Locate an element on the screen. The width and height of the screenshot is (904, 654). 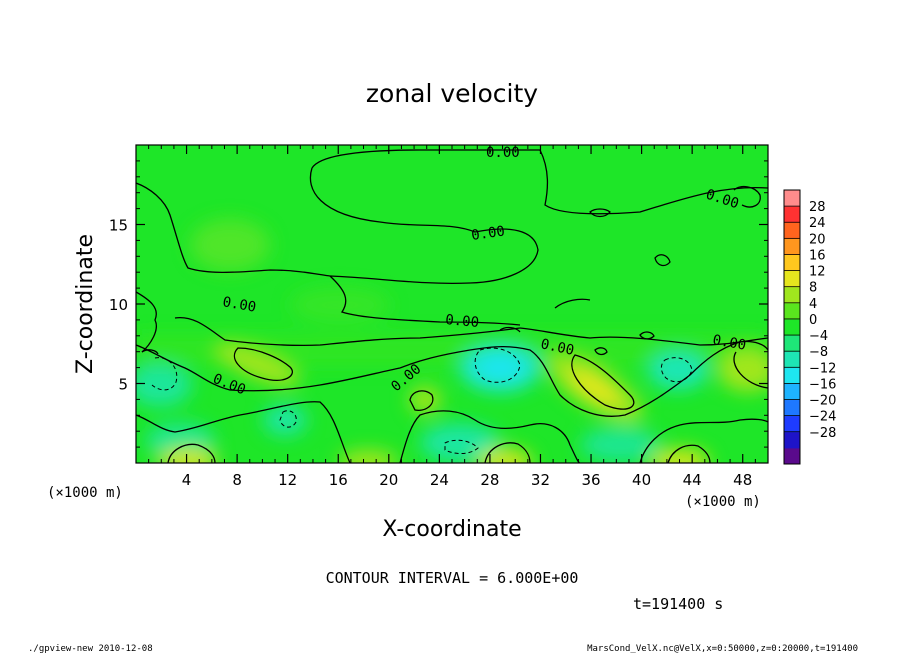
colorbar-frame is located at coordinates (792, 327).